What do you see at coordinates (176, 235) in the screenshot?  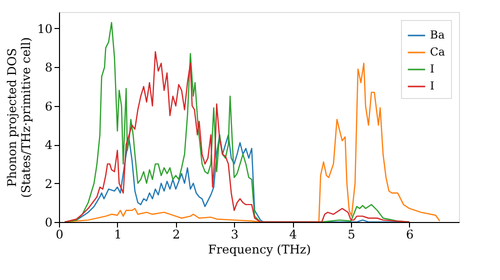 I see `x-tick-label: 2` at bounding box center [176, 235].